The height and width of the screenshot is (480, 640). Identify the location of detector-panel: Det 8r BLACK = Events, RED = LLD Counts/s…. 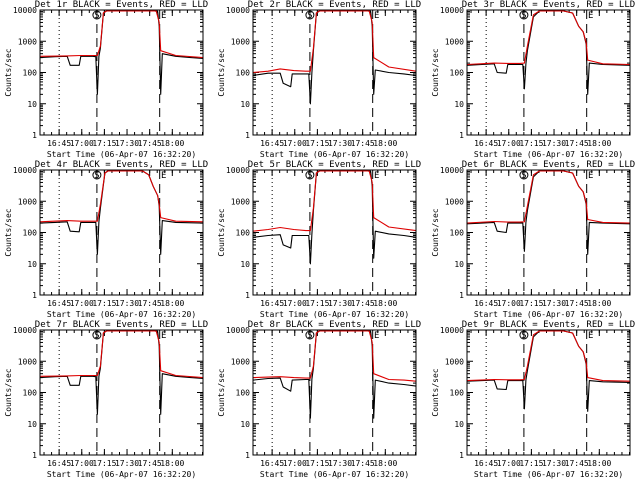
(319, 399).